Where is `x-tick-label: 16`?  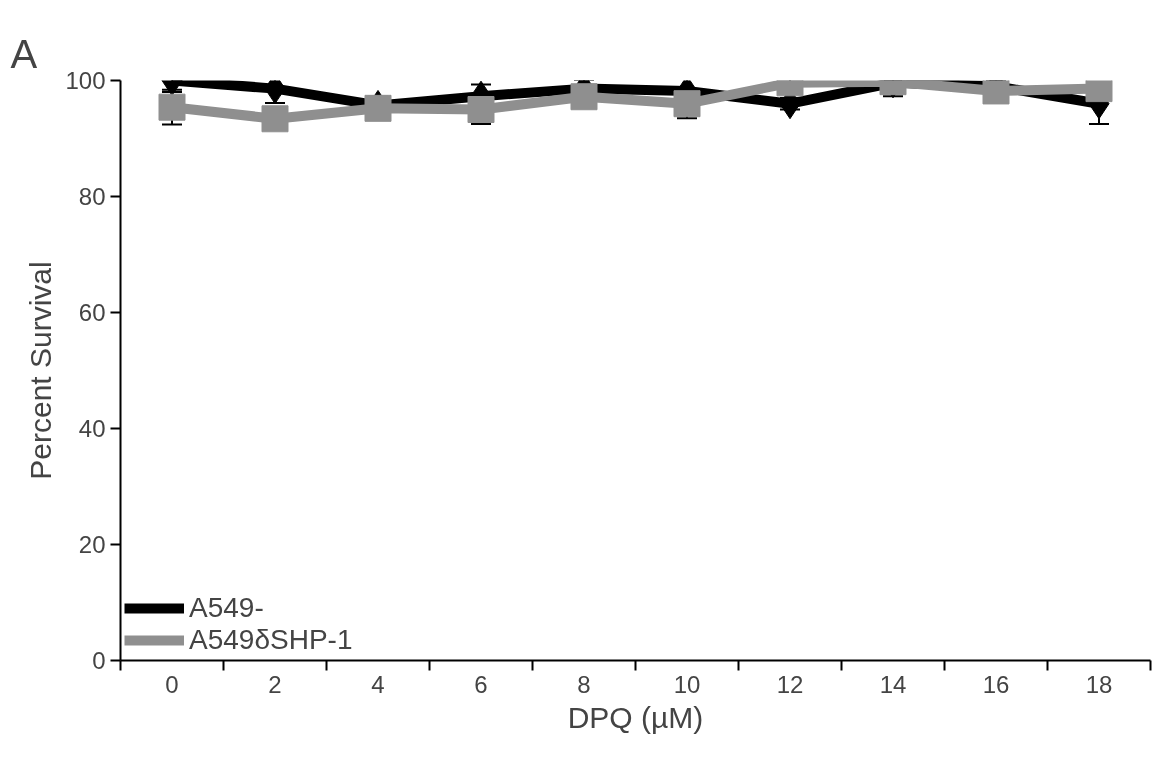 x-tick-label: 16 is located at coordinates (996, 684).